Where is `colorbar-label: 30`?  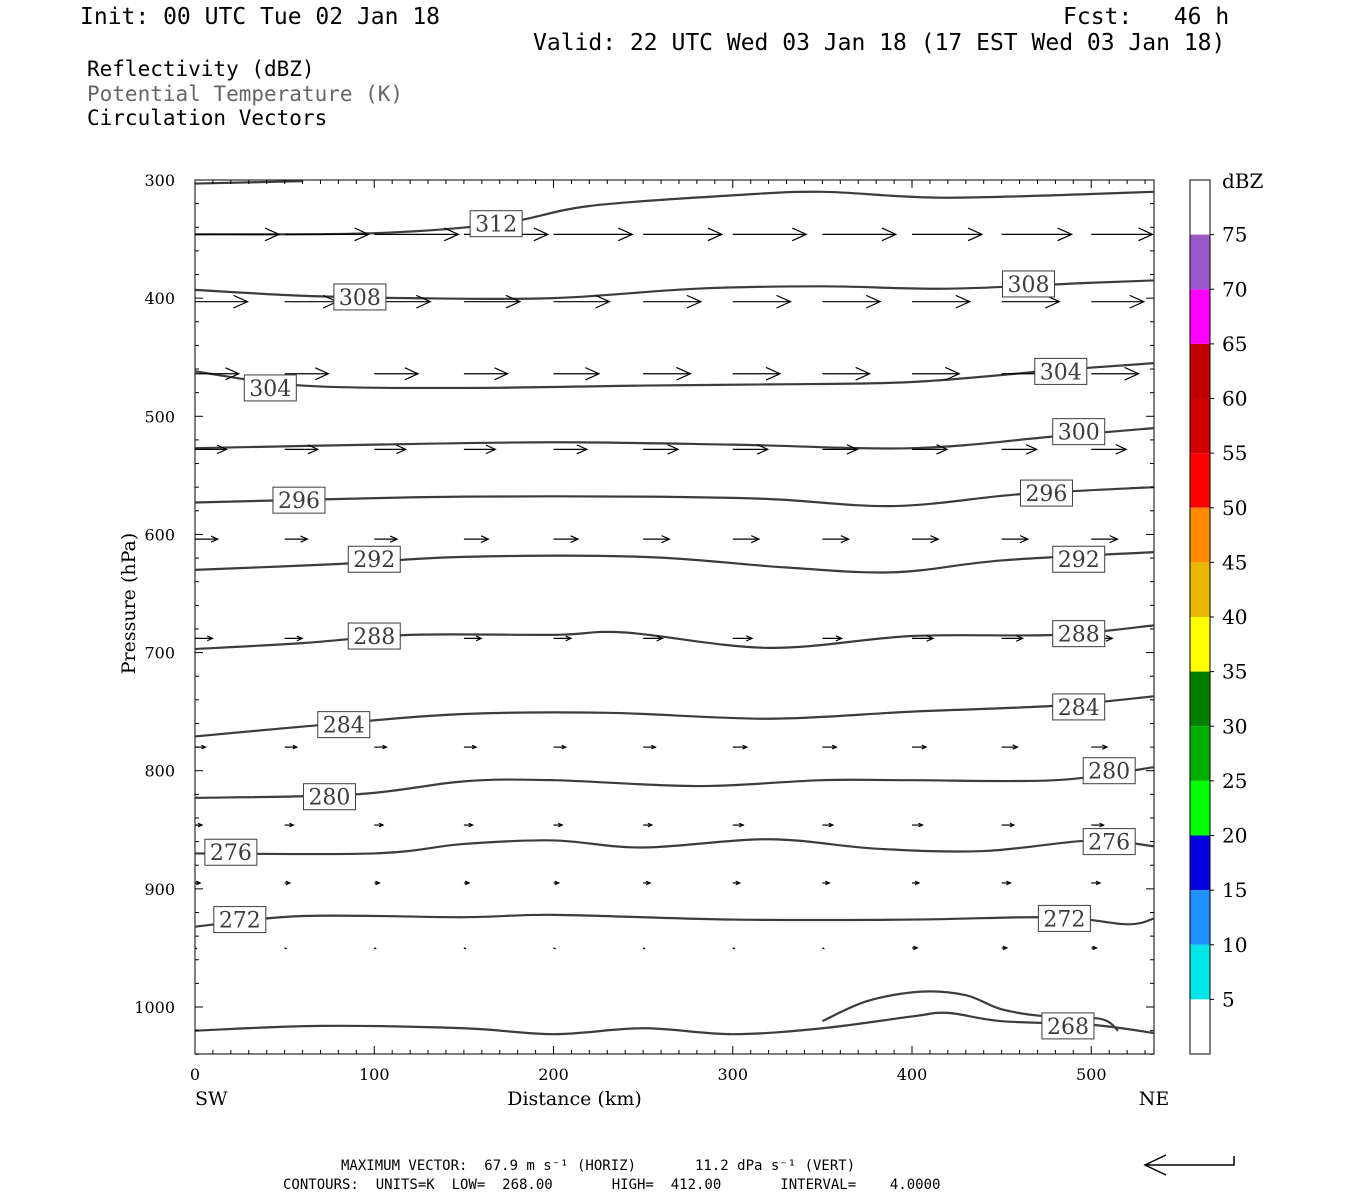 colorbar-label: 30 is located at coordinates (1234, 726).